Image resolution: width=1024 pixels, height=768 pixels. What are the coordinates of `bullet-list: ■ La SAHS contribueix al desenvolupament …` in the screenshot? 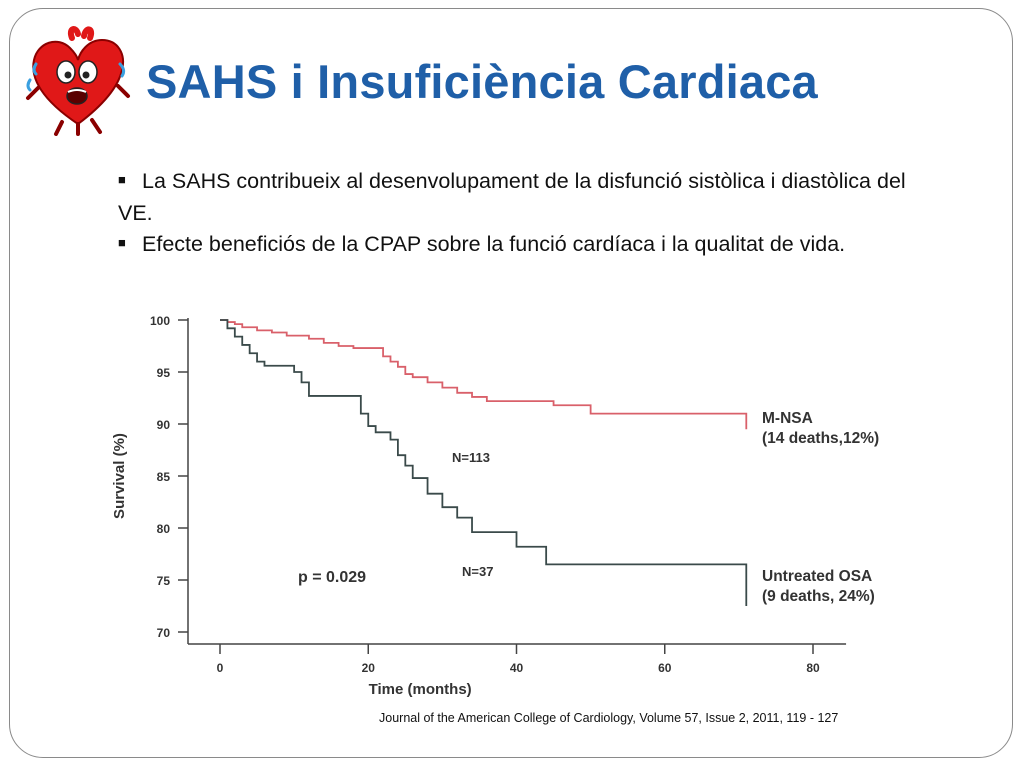 It's located at (528, 213).